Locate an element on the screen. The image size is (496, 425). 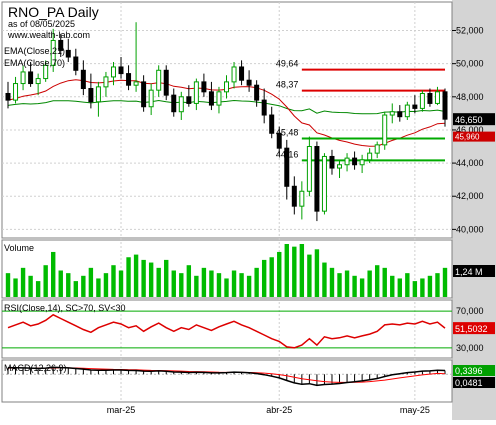
macd-last-tag is located at coordinates (474, 370).